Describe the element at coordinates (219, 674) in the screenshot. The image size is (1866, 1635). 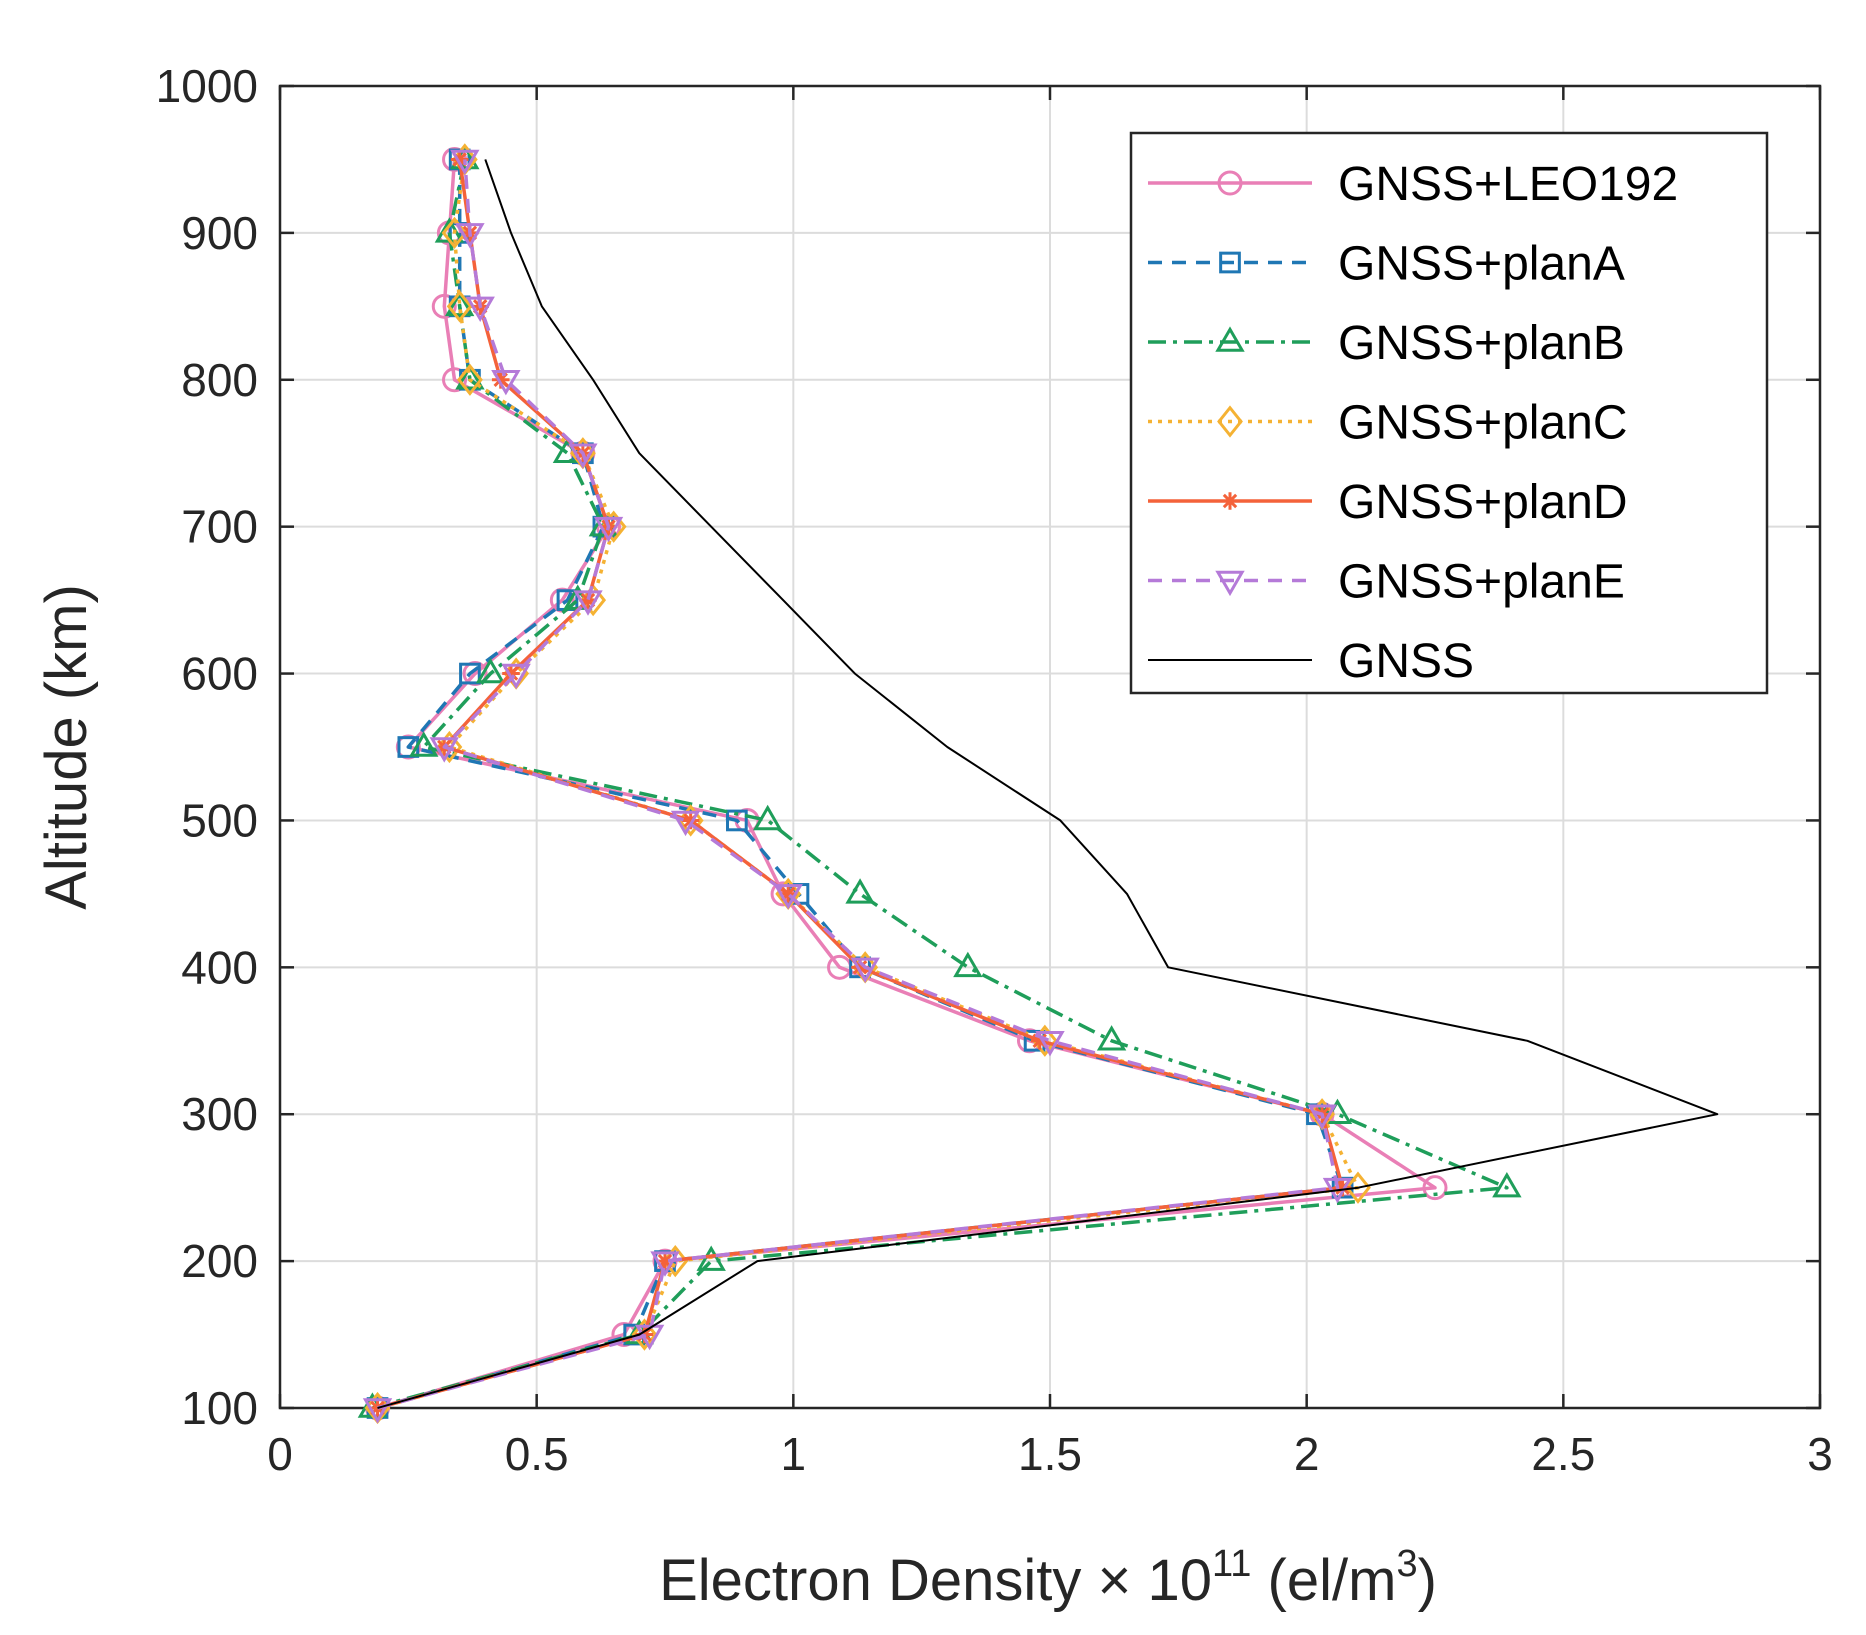
I see `y-tick-label: 600` at that location.